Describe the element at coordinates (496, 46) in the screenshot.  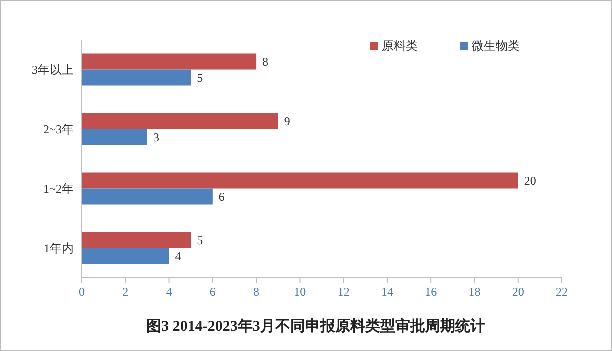
I see `legend-label: 微生物类` at that location.